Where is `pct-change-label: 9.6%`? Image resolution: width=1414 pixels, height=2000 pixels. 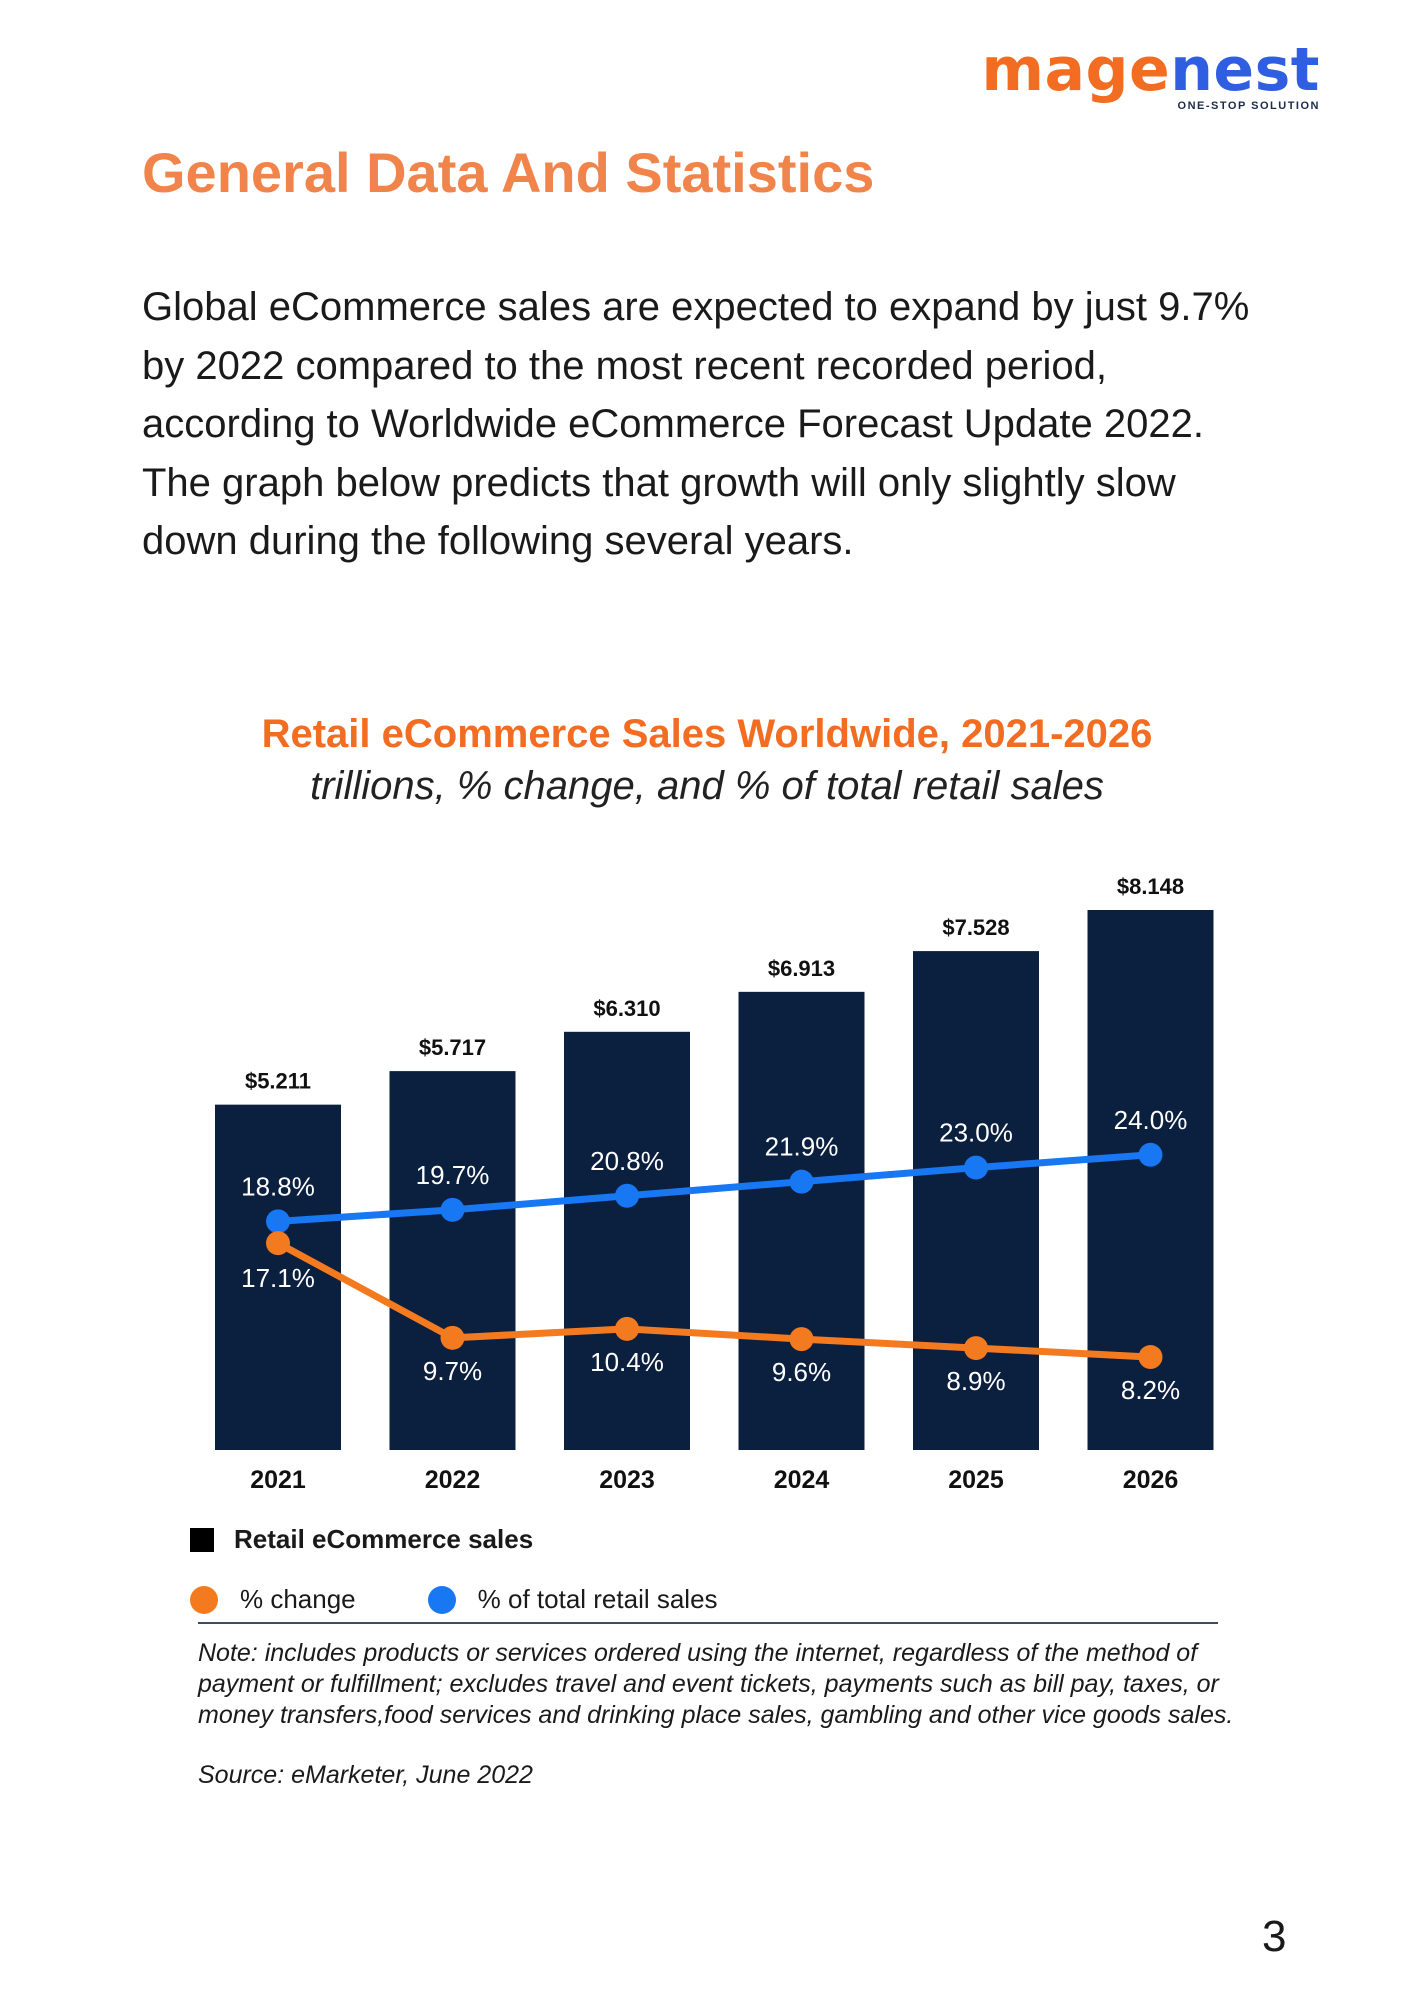
pct-change-label: 9.6% is located at coordinates (801, 1372).